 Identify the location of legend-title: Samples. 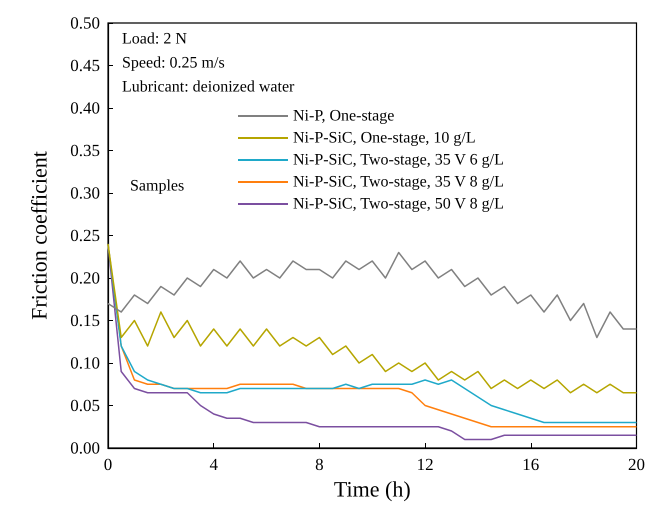
(157, 186).